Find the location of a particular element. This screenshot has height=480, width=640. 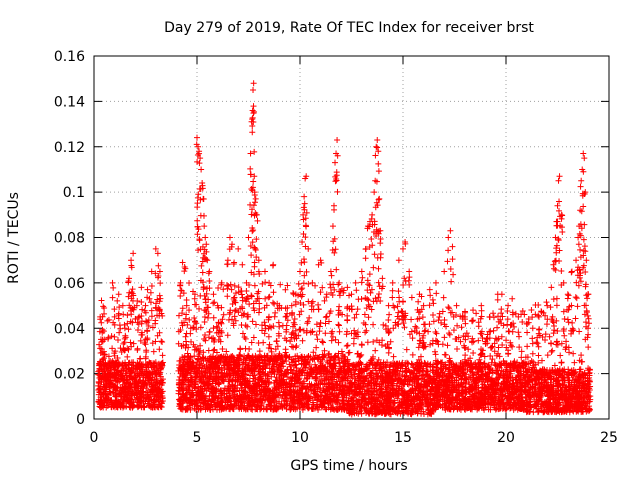

x-tick-label: 15 is located at coordinates (403, 438).